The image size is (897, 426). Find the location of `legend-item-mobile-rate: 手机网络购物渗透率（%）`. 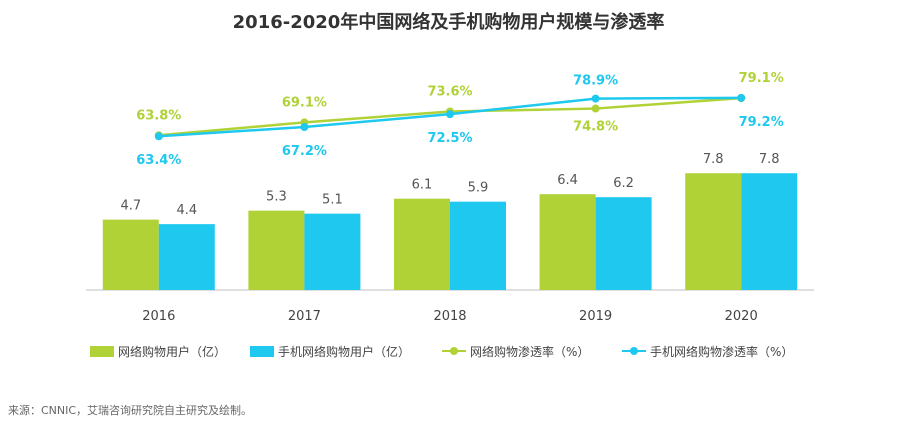

legend-item-mobile-rate: 手机网络购物渗透率（%） is located at coordinates (707, 351).